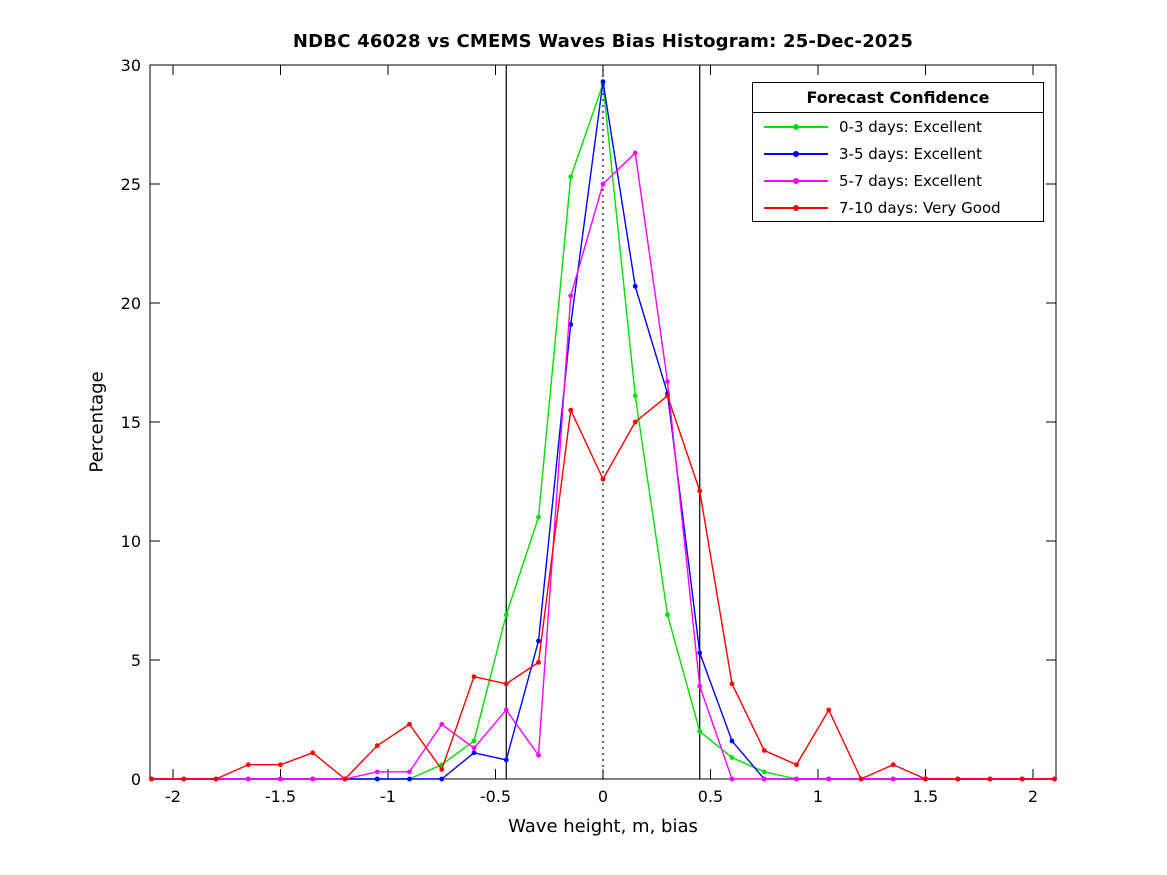 The height and width of the screenshot is (875, 1167). I want to click on legend-entry: 5-7 days: Excellent, so click(898, 180).